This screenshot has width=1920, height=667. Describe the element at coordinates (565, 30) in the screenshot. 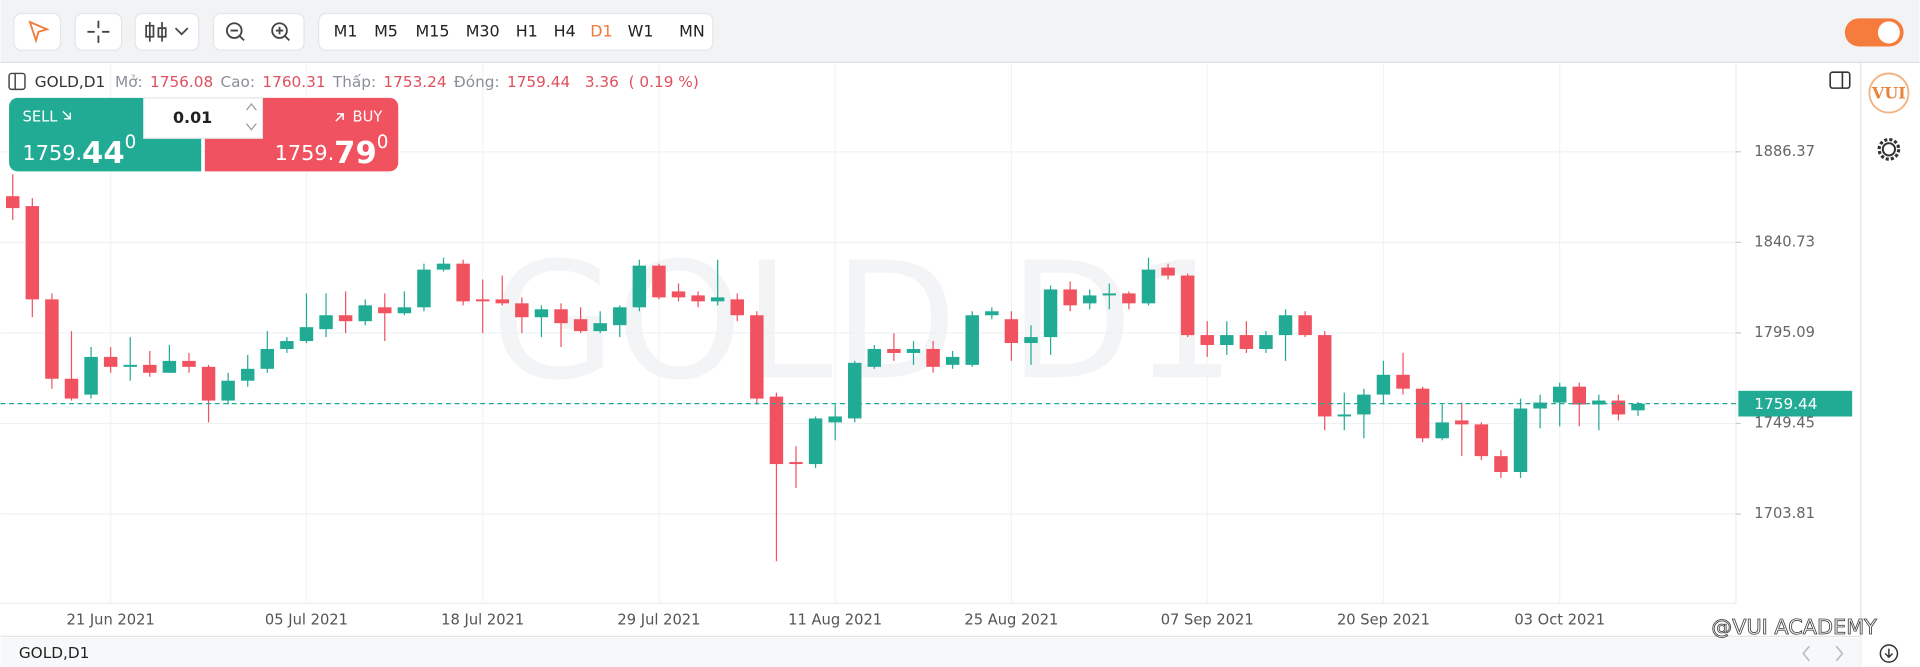

I see `timeframe-button: H4` at that location.